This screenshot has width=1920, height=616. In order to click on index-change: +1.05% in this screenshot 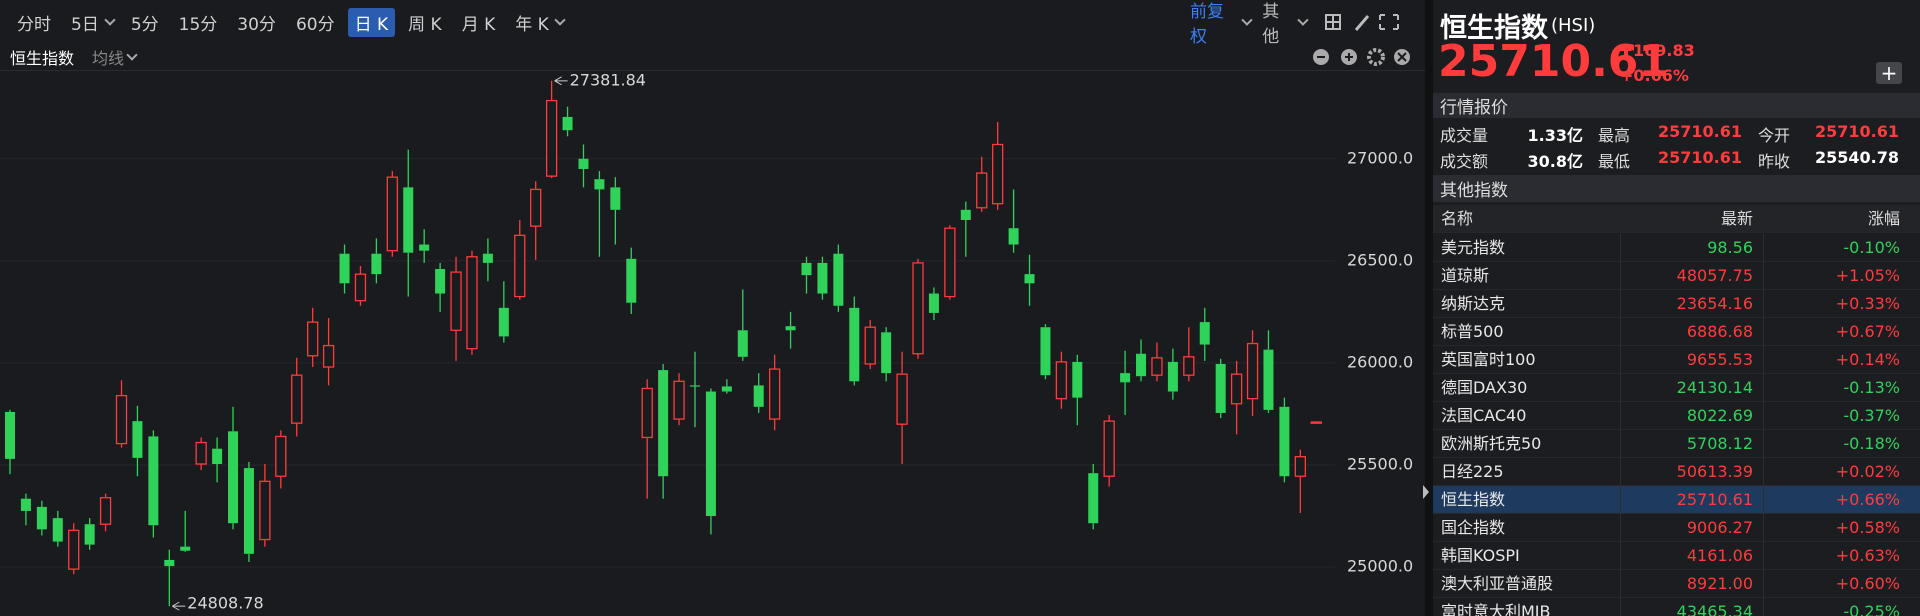, I will do `click(1867, 275)`.